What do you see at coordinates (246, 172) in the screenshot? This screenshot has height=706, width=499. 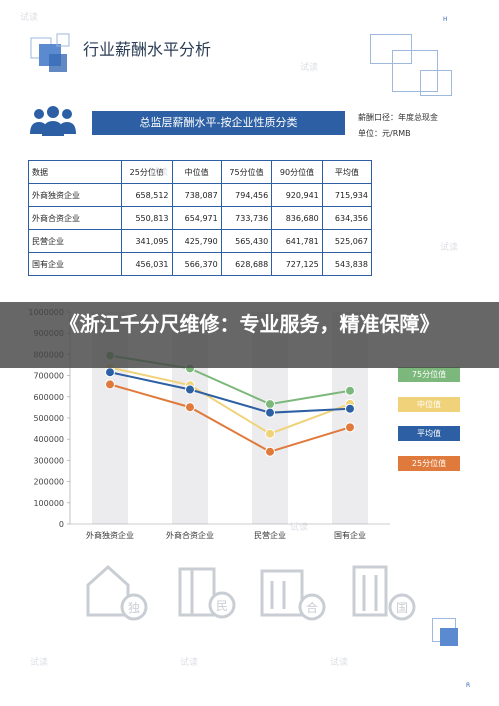 I see `table-header-cell: 75分位值` at bounding box center [246, 172].